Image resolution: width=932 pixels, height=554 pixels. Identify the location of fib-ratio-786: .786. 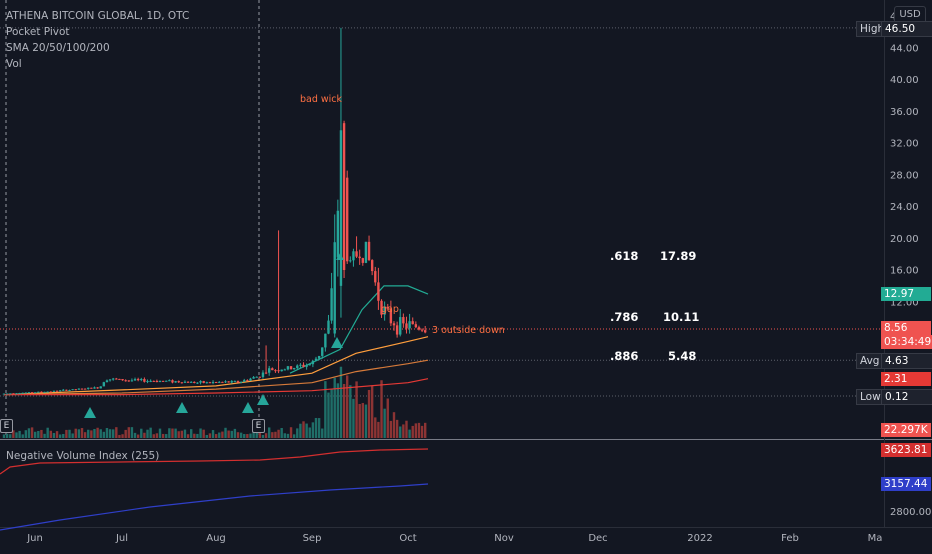
(624, 317).